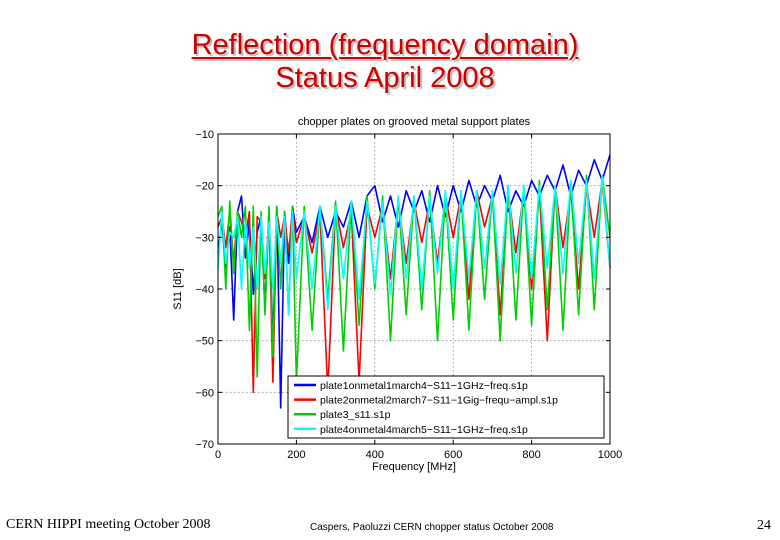 The image size is (780, 540). I want to click on y-tick-label: −10, so click(204, 135).